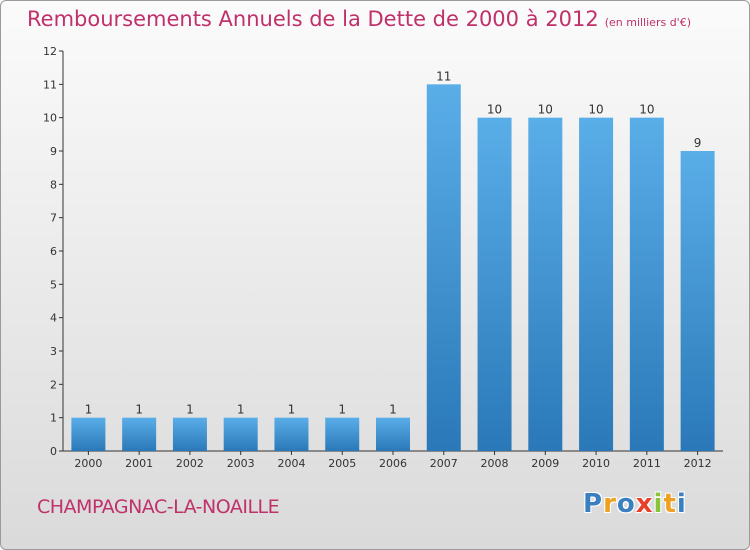  What do you see at coordinates (596, 463) in the screenshot?
I see `x-tick-label: 2010` at bounding box center [596, 463].